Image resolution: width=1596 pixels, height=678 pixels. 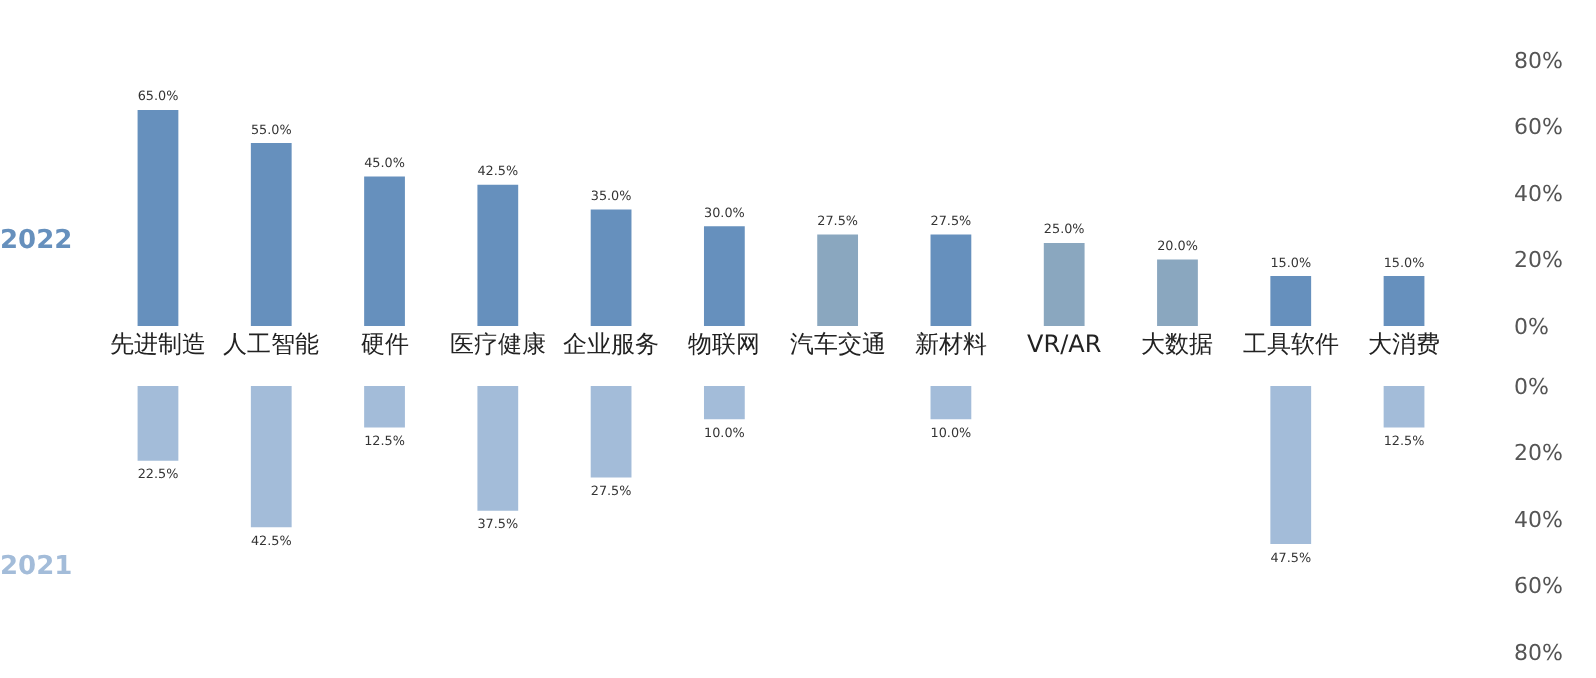 What do you see at coordinates (950, 344) in the screenshot?
I see `x-tick-label: 新材料` at bounding box center [950, 344].